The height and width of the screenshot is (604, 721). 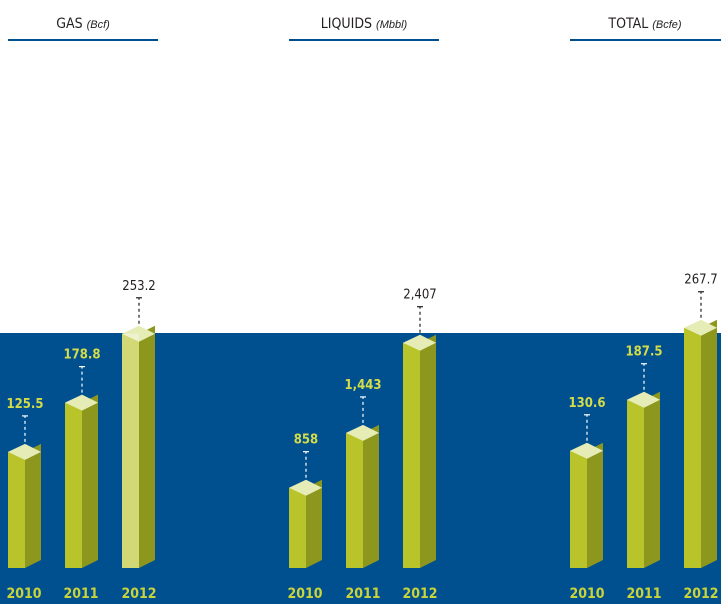 What do you see at coordinates (587, 403) in the screenshot?
I see `value-label: 130.6` at bounding box center [587, 403].